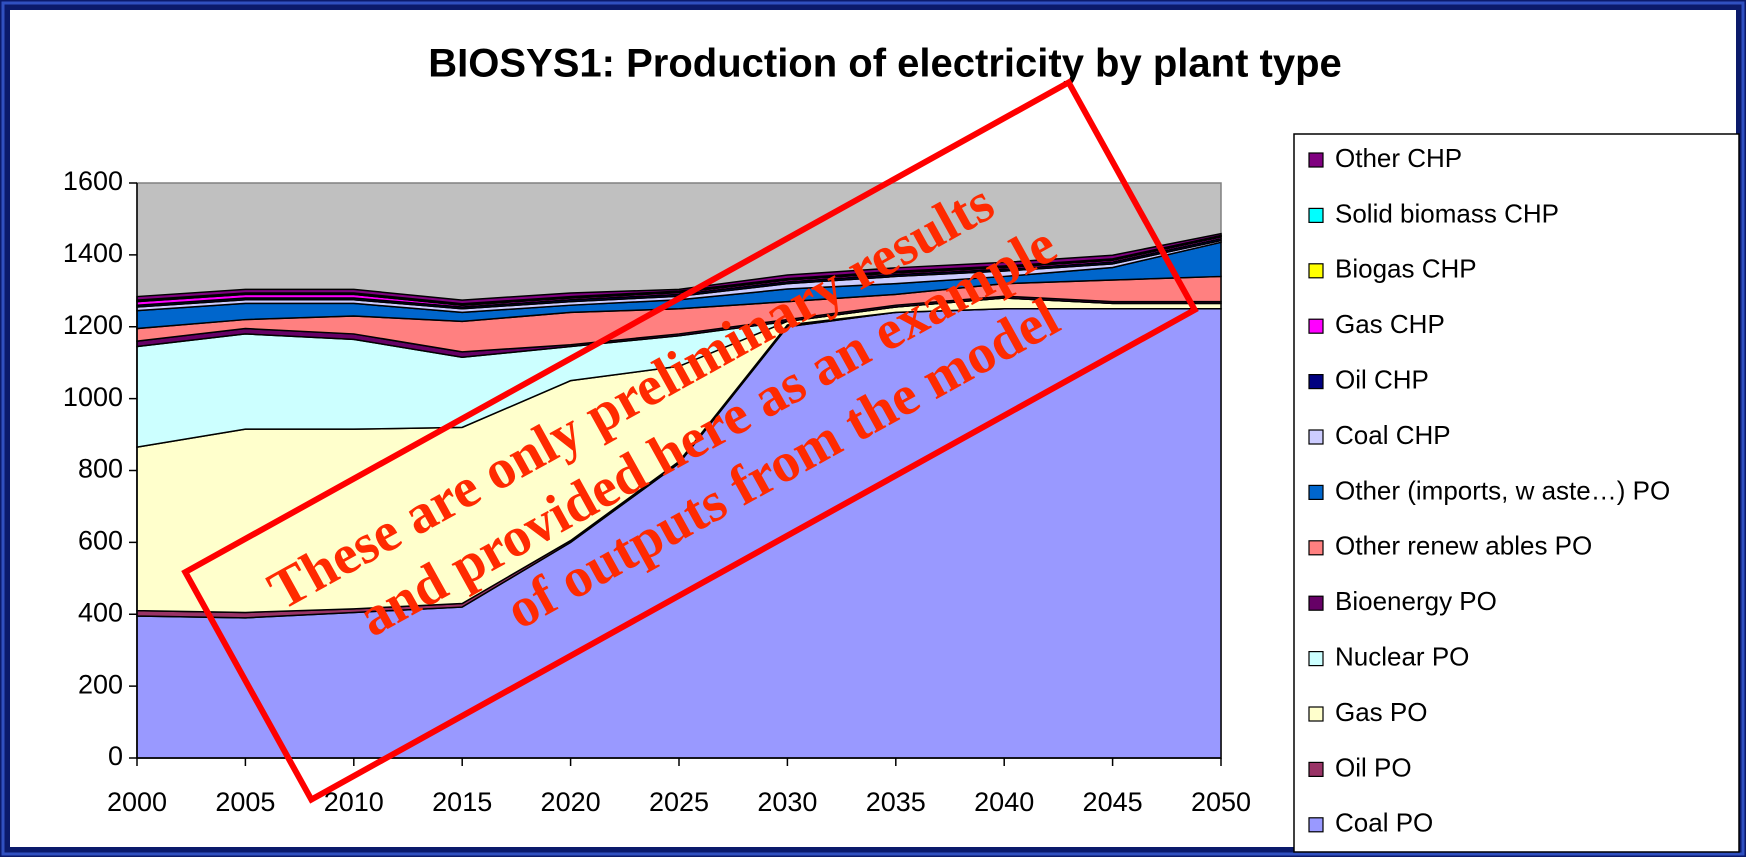 The width and height of the screenshot is (1746, 857). What do you see at coordinates (787, 802) in the screenshot?
I see `x-tick-label: 2030` at bounding box center [787, 802].